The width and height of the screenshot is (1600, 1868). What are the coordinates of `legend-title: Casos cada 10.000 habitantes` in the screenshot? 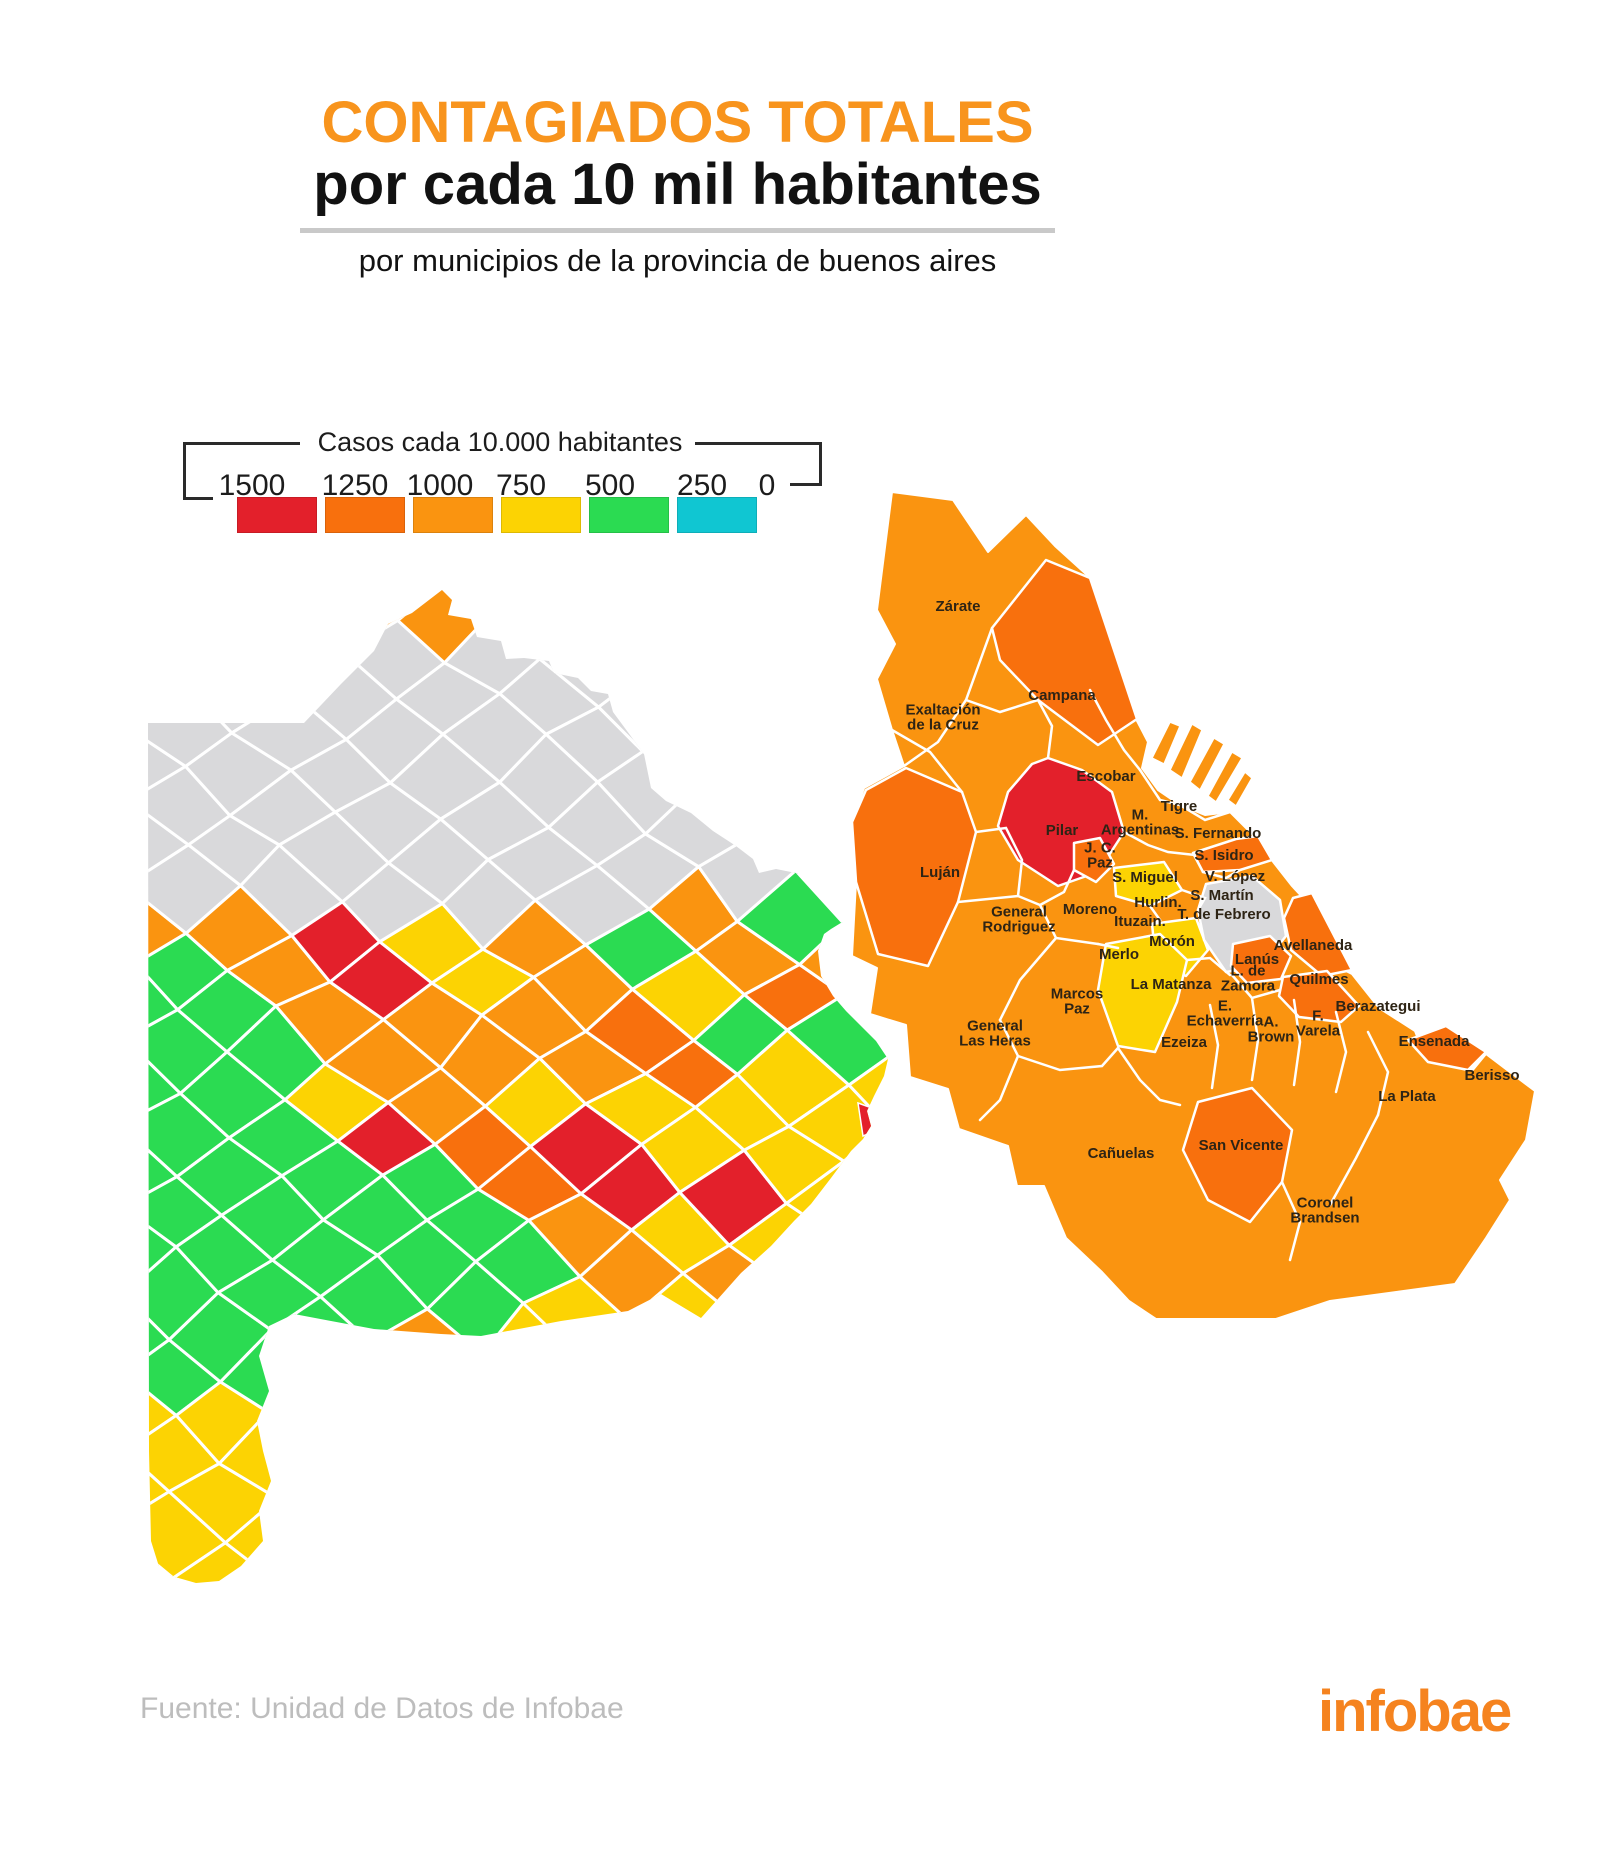 It's located at (500, 442).